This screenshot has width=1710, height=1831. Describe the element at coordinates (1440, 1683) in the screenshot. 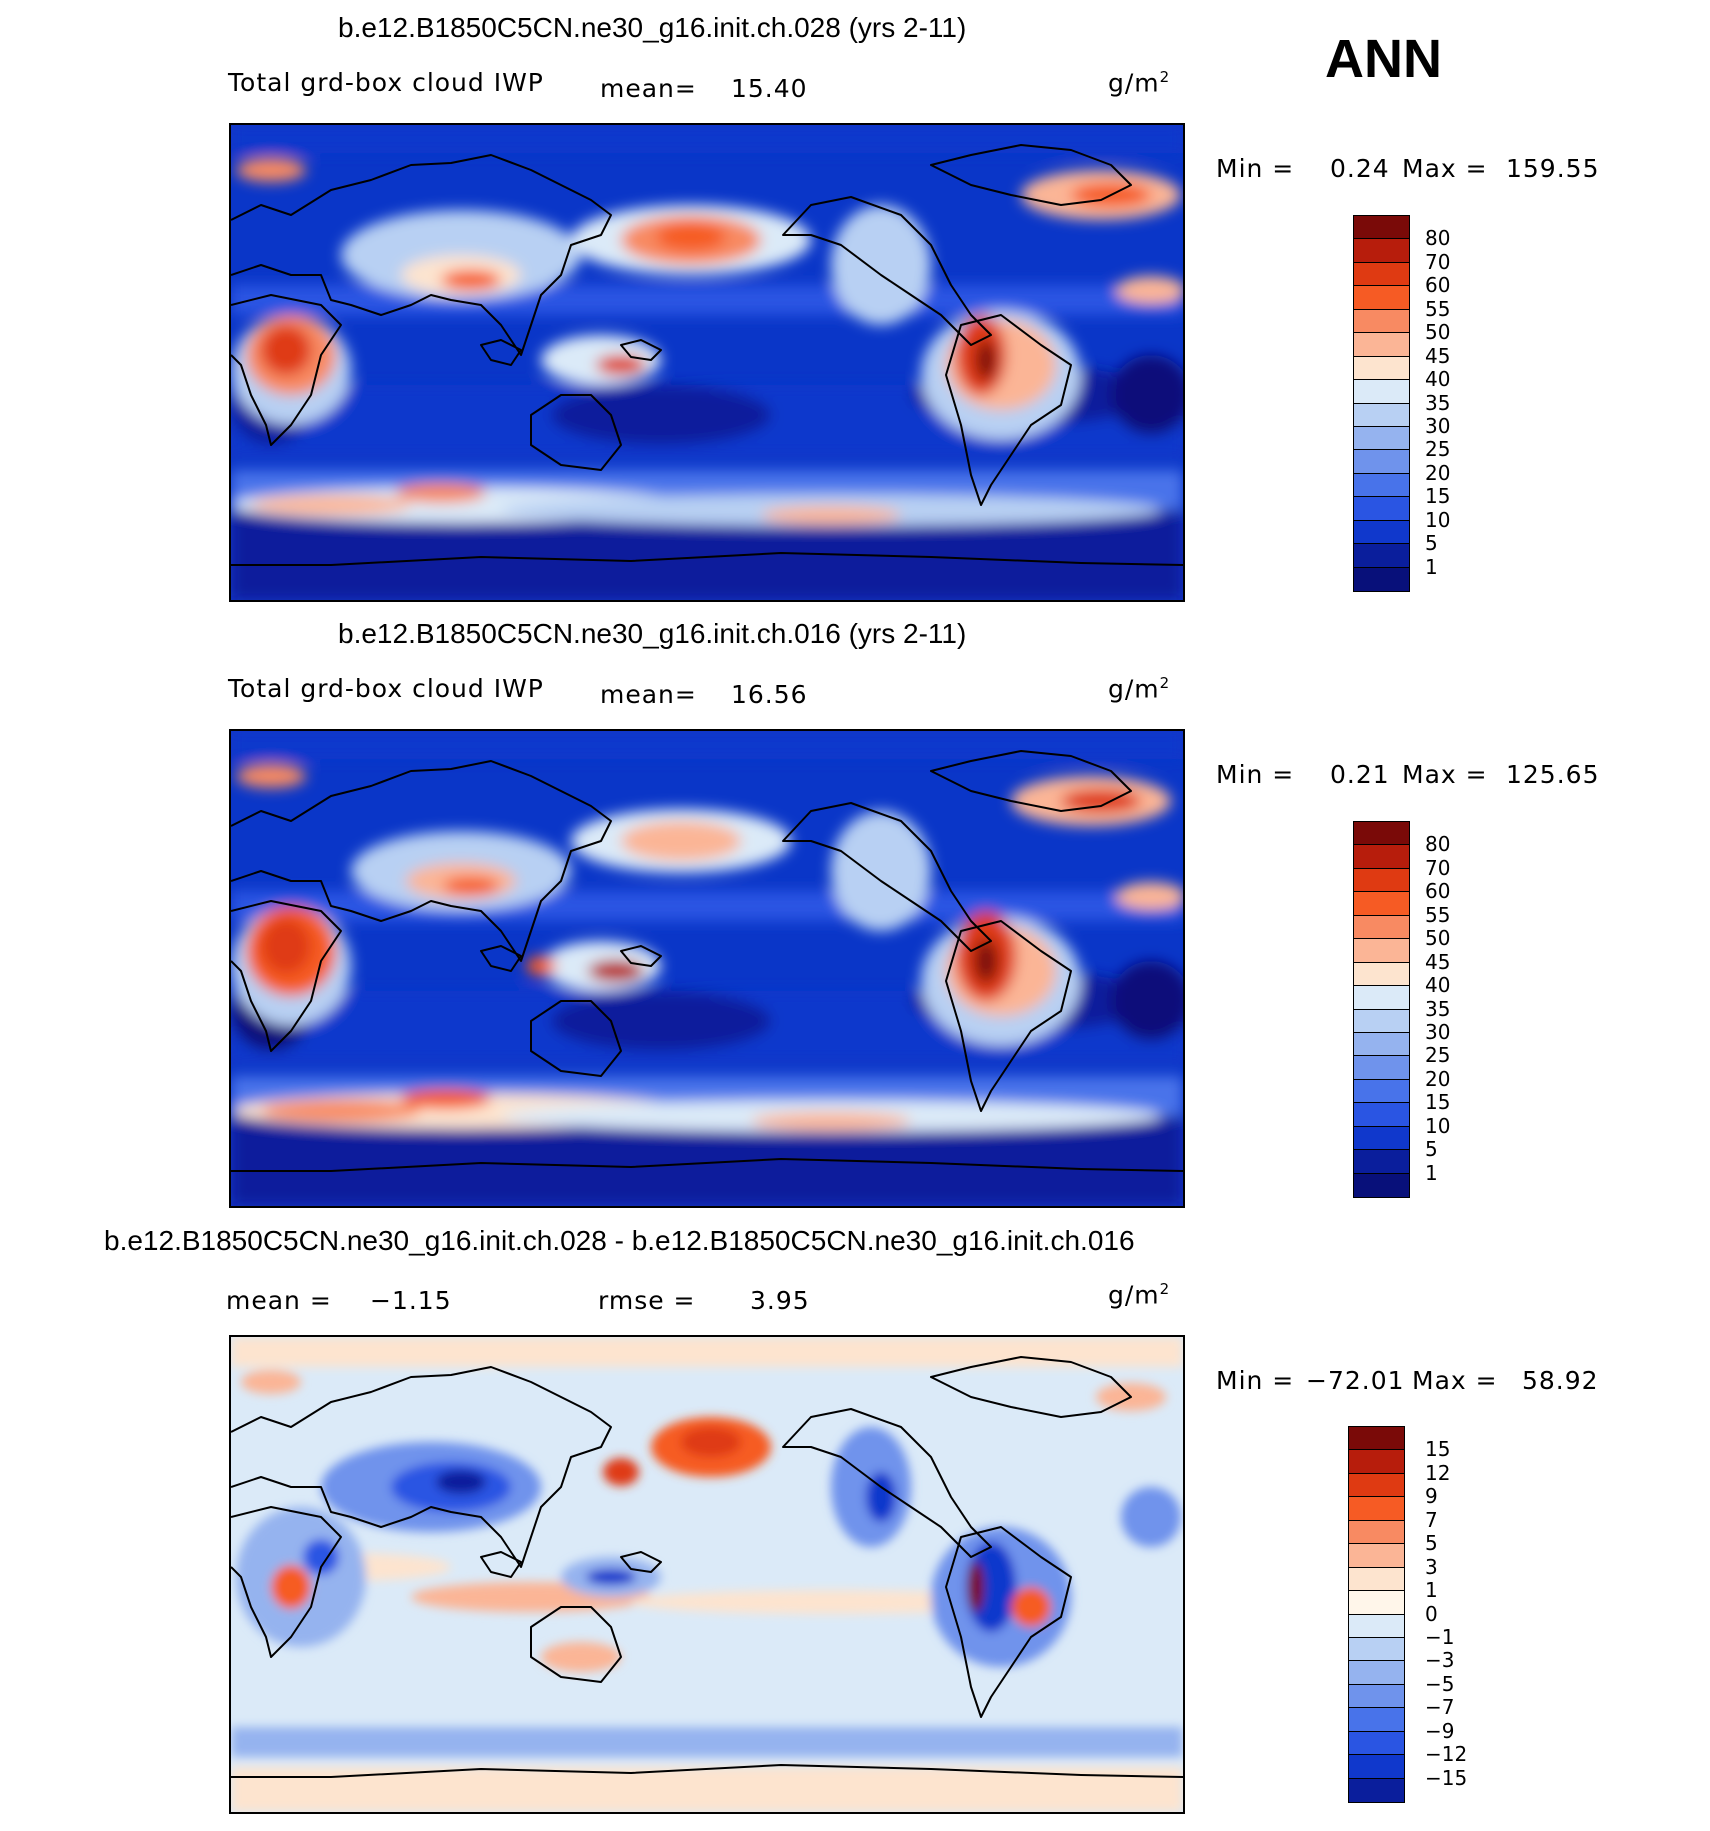

I see `colorbar-tick-label: −5` at that location.